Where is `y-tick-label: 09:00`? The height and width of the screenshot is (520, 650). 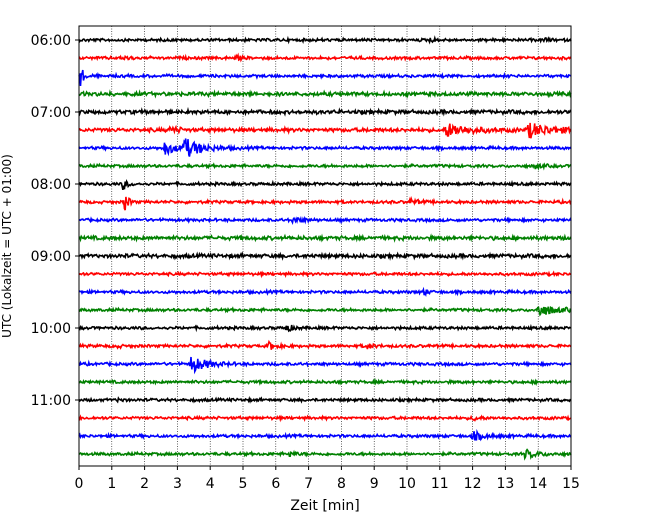
y-tick-label: 09:00 is located at coordinates (51, 257).